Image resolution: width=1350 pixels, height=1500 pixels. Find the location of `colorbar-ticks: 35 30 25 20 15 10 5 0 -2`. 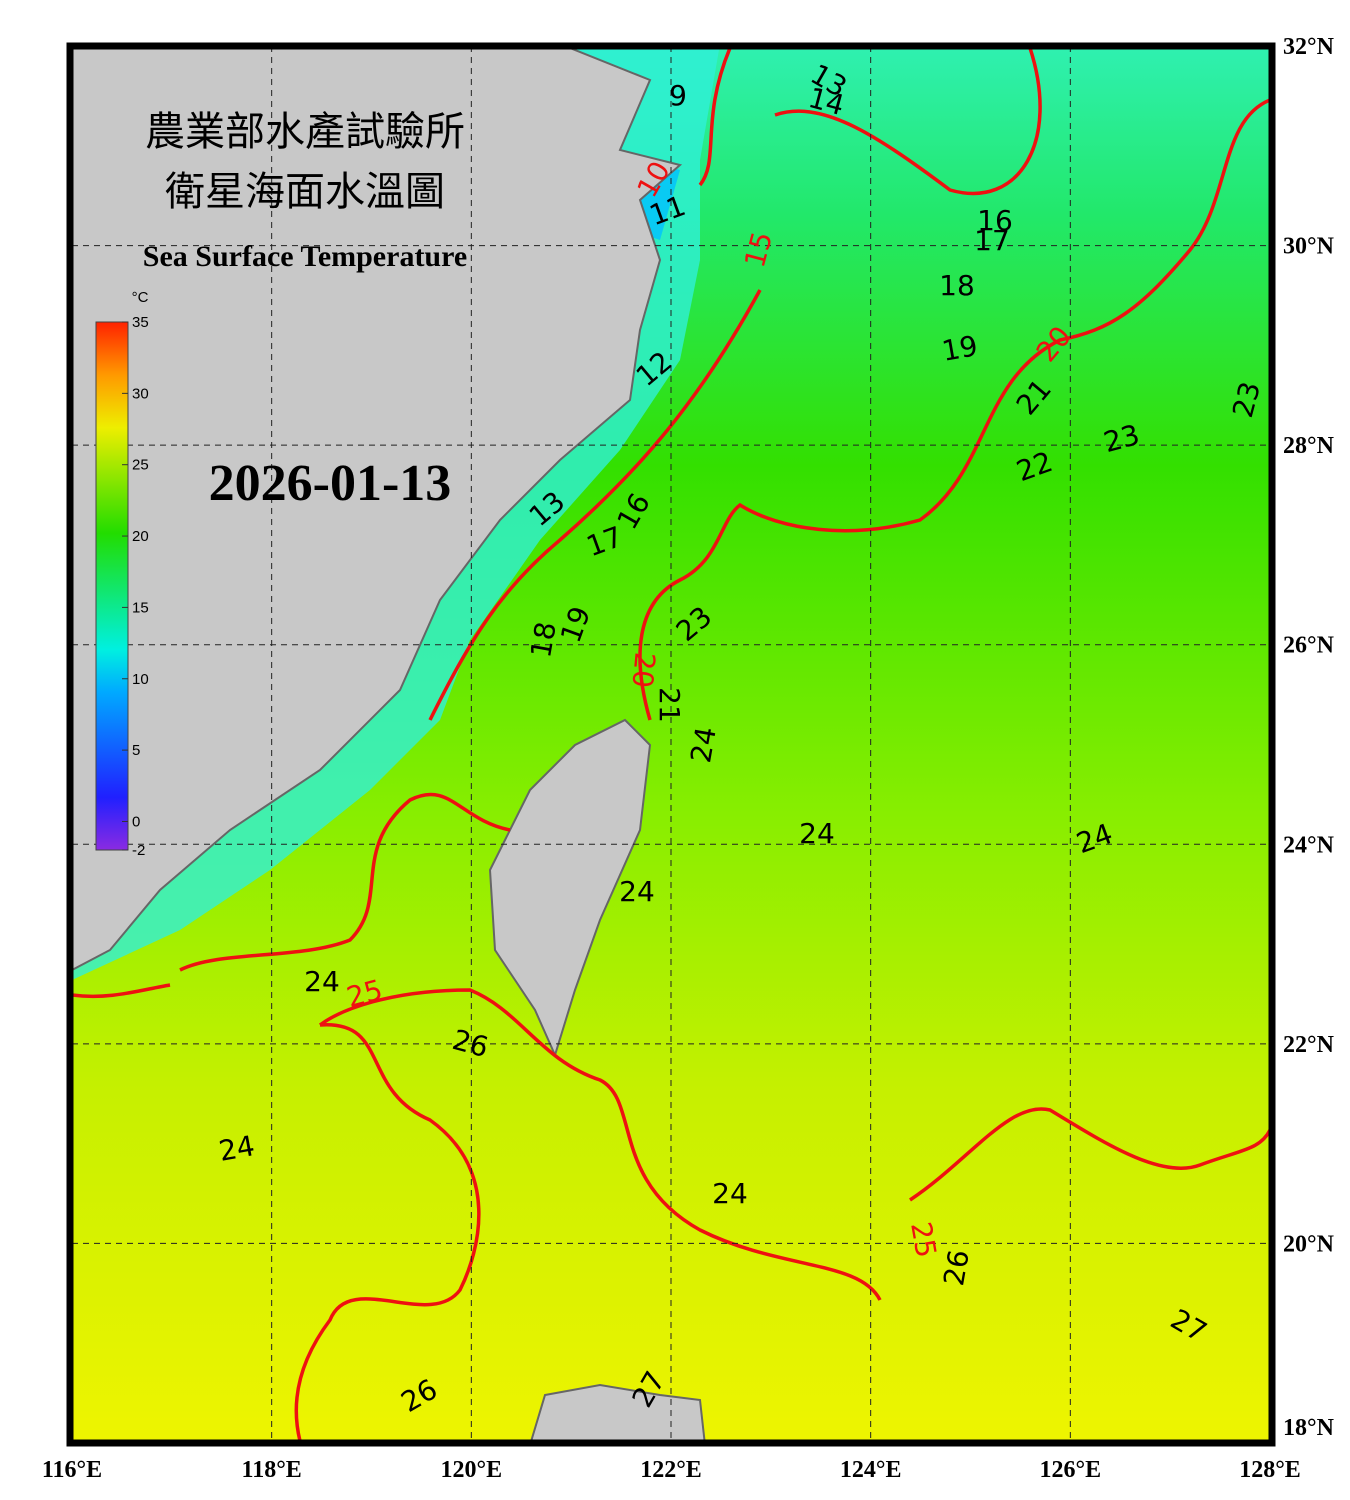

colorbar-ticks: 35 30 25 20 15 10 5 0 -2 is located at coordinates (135, 586).